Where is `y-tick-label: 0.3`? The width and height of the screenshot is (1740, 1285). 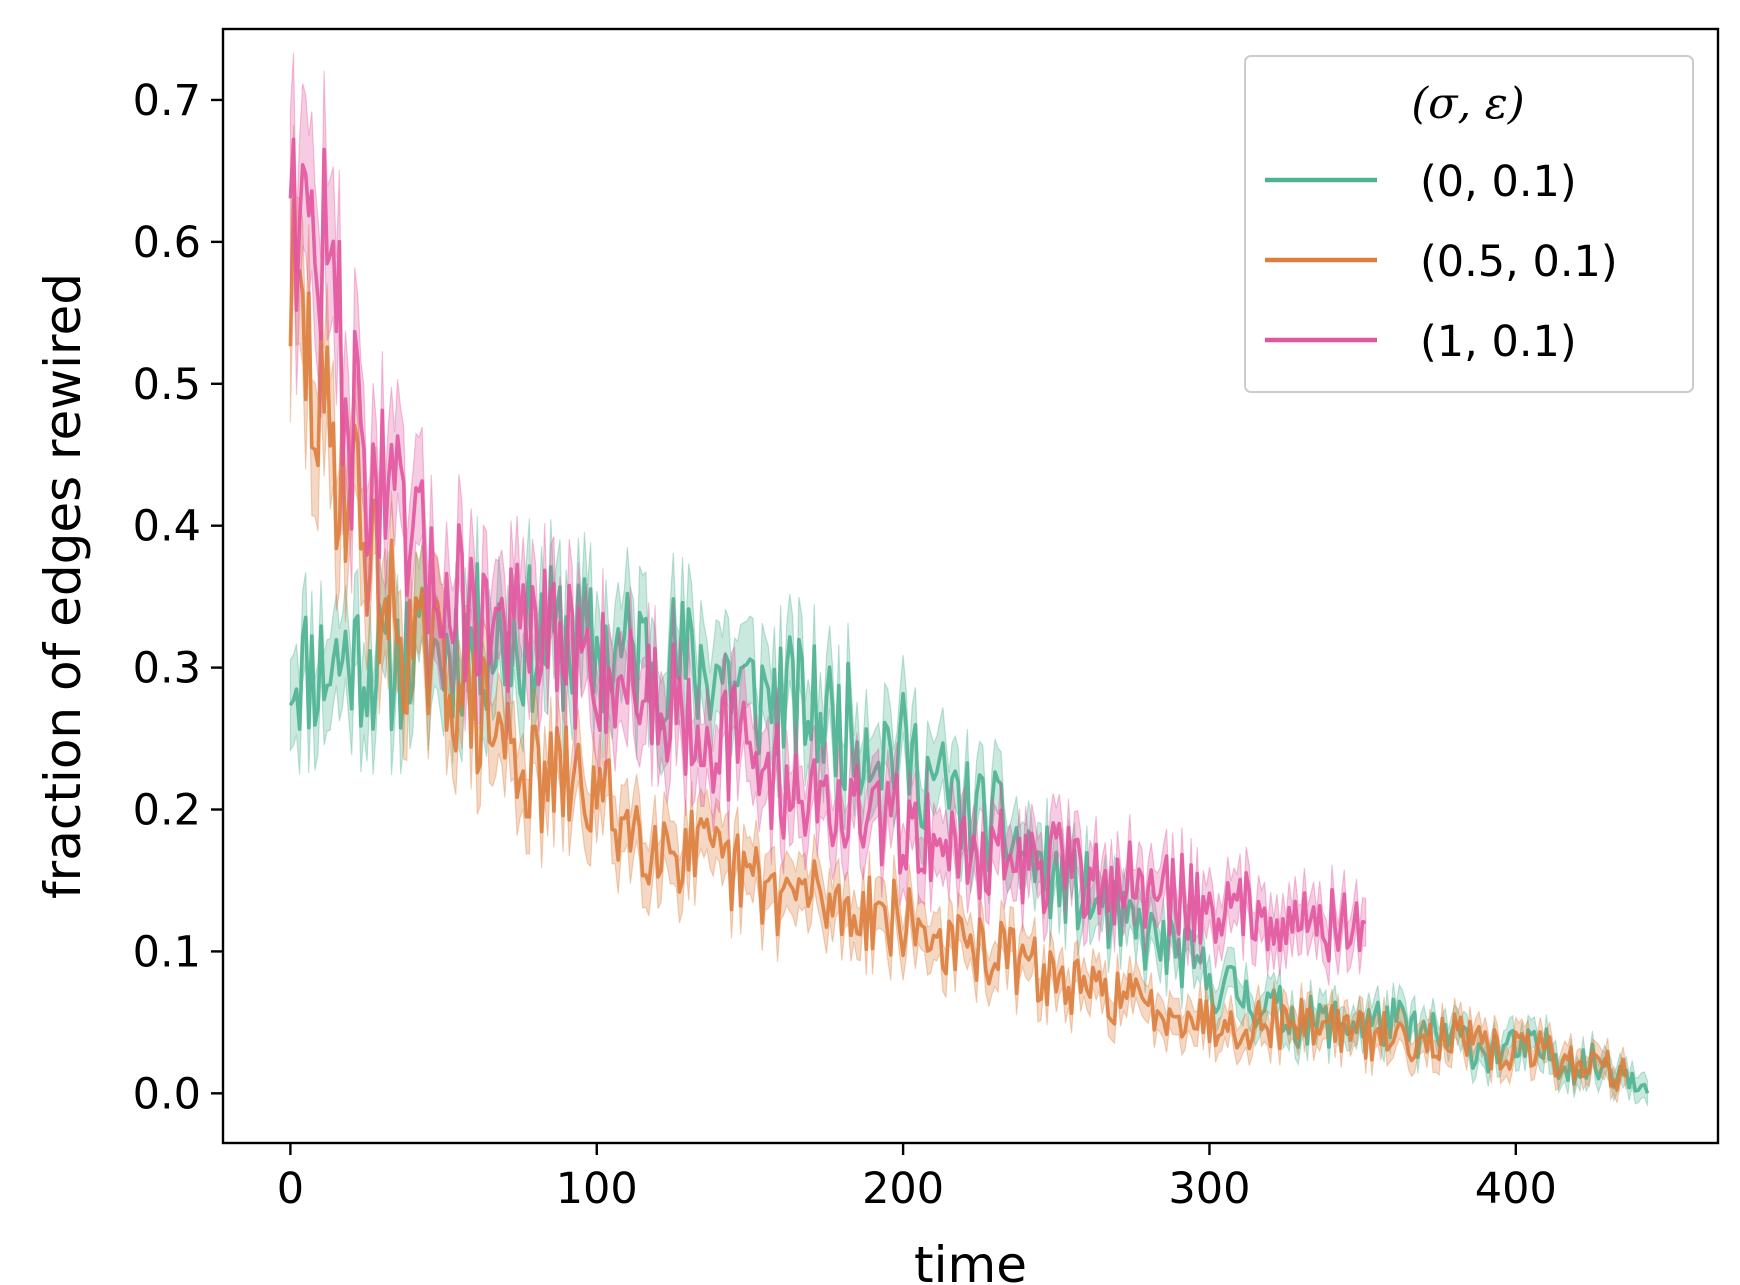
y-tick-label: 0.3 is located at coordinates (167, 669).